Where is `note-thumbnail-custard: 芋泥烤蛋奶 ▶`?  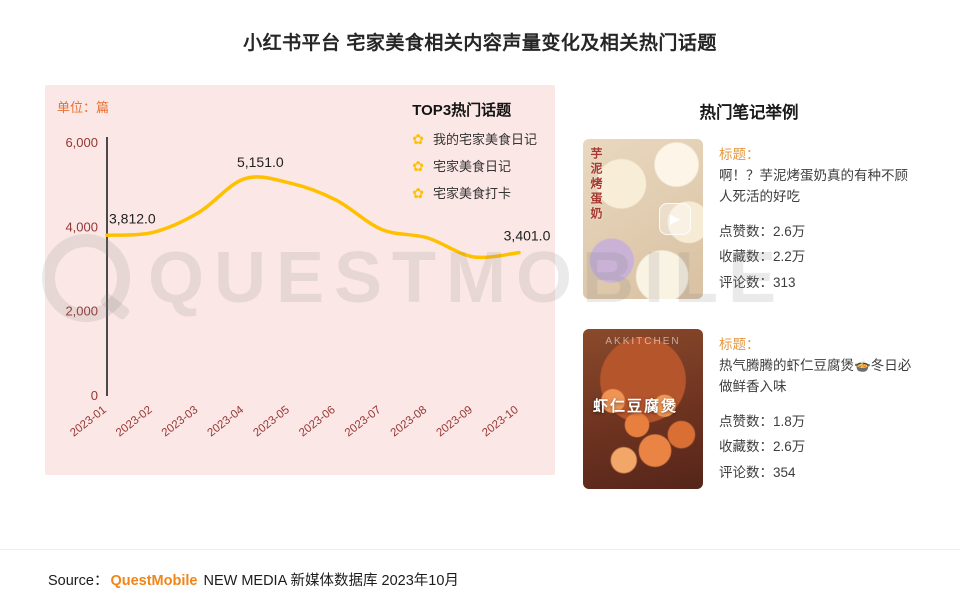 note-thumbnail-custard: 芋泥烤蛋奶 ▶ is located at coordinates (643, 219).